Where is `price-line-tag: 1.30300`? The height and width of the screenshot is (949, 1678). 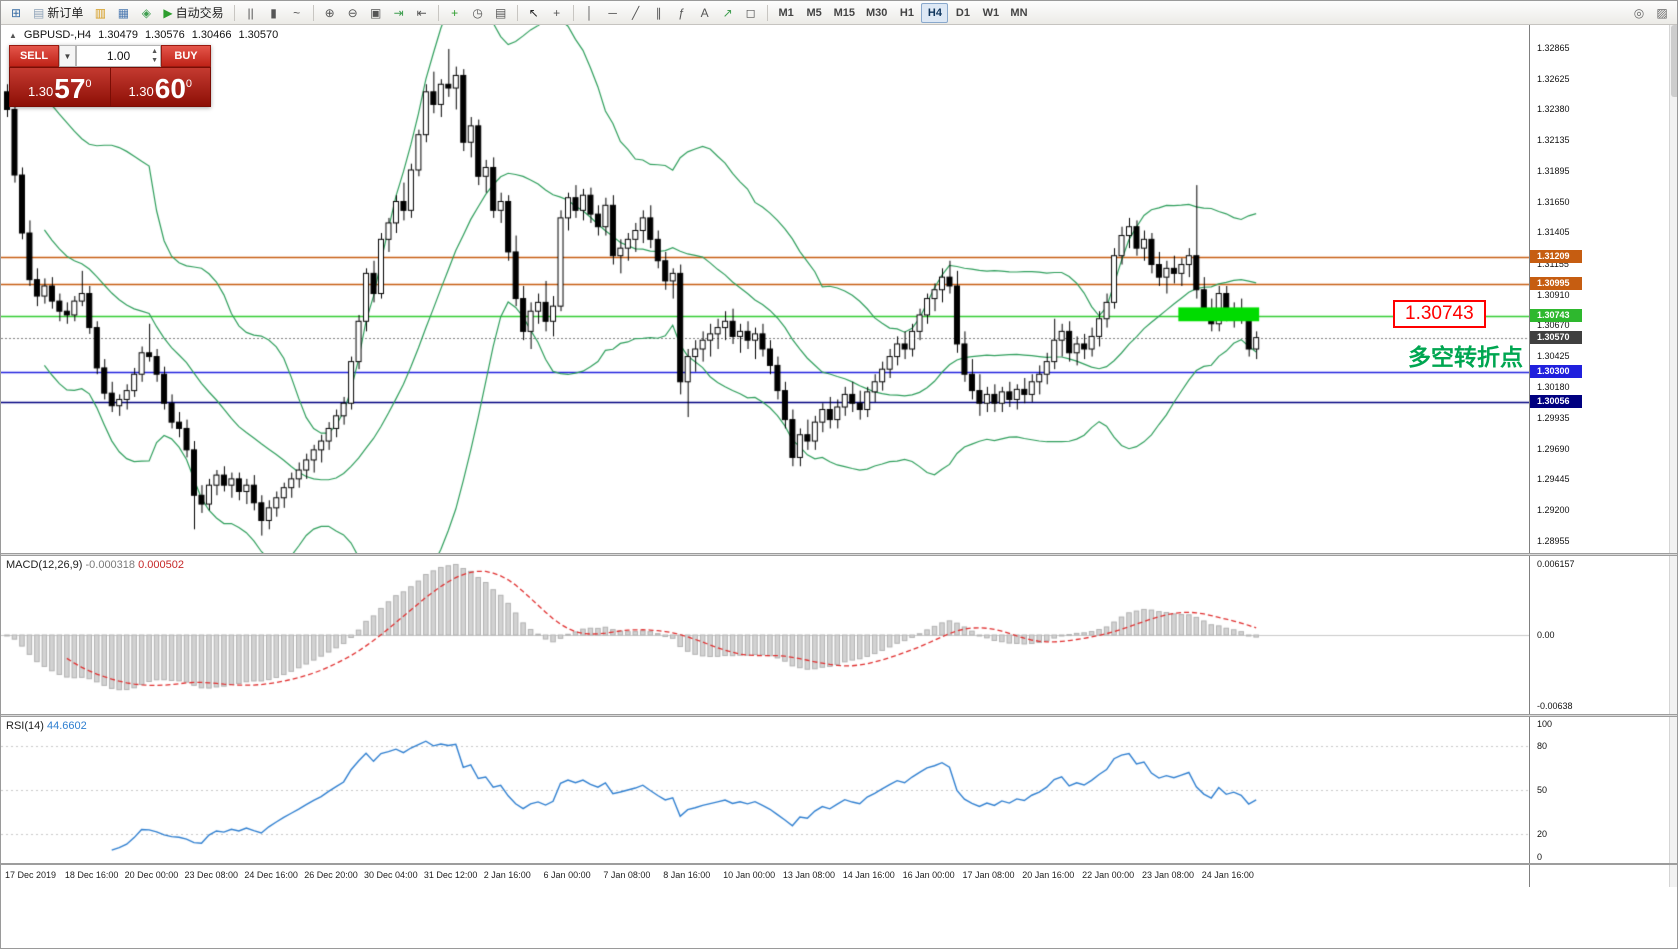 price-line-tag: 1.30300 is located at coordinates (1556, 371).